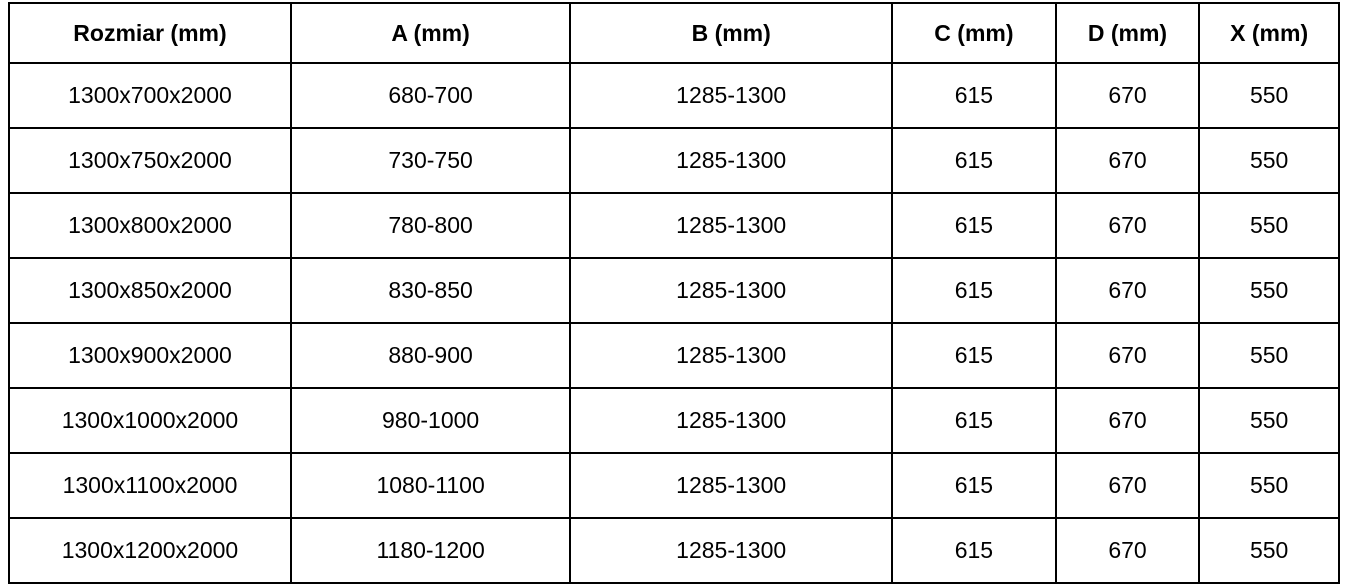 This screenshot has width=1347, height=584. Describe the element at coordinates (430, 485) in the screenshot. I see `table-cell: 1080-1100` at that location.